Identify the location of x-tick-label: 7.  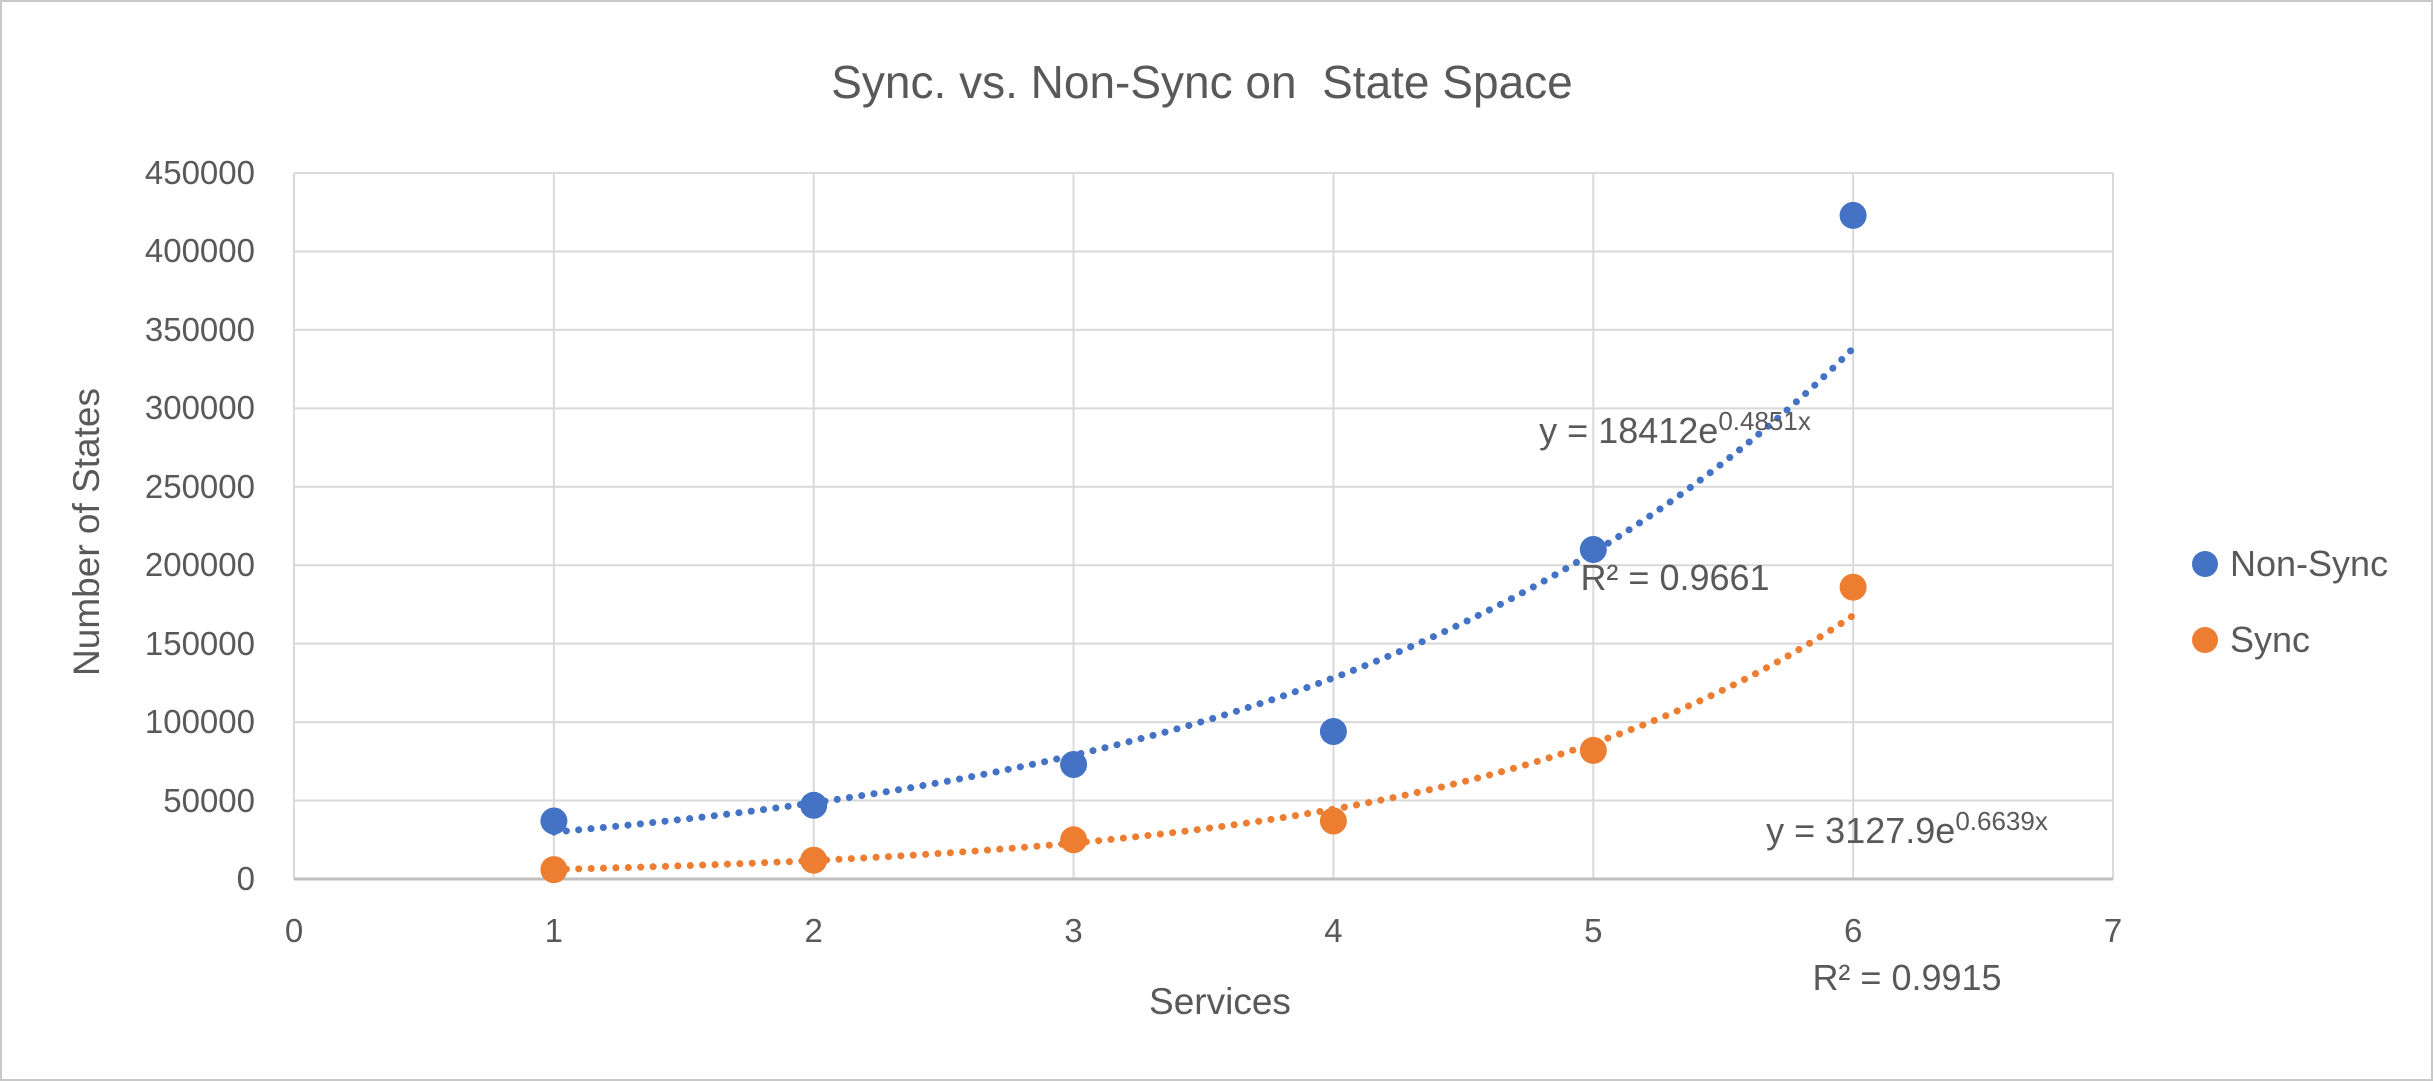
(2113, 930).